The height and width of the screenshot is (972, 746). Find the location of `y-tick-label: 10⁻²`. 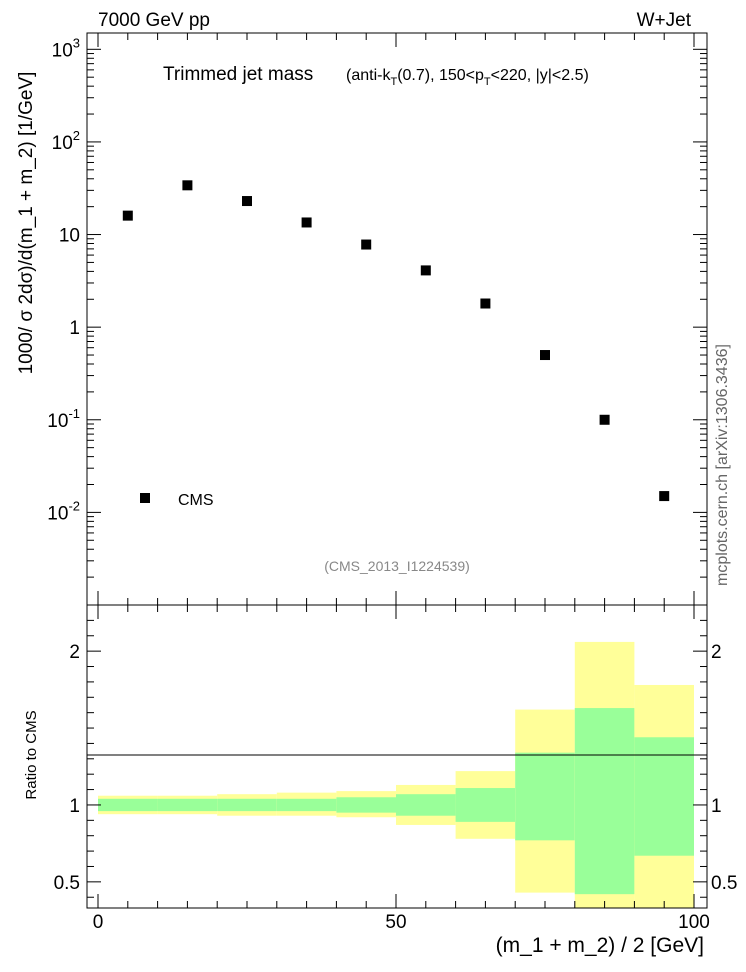

y-tick-label: 10⁻² is located at coordinates (63, 511).